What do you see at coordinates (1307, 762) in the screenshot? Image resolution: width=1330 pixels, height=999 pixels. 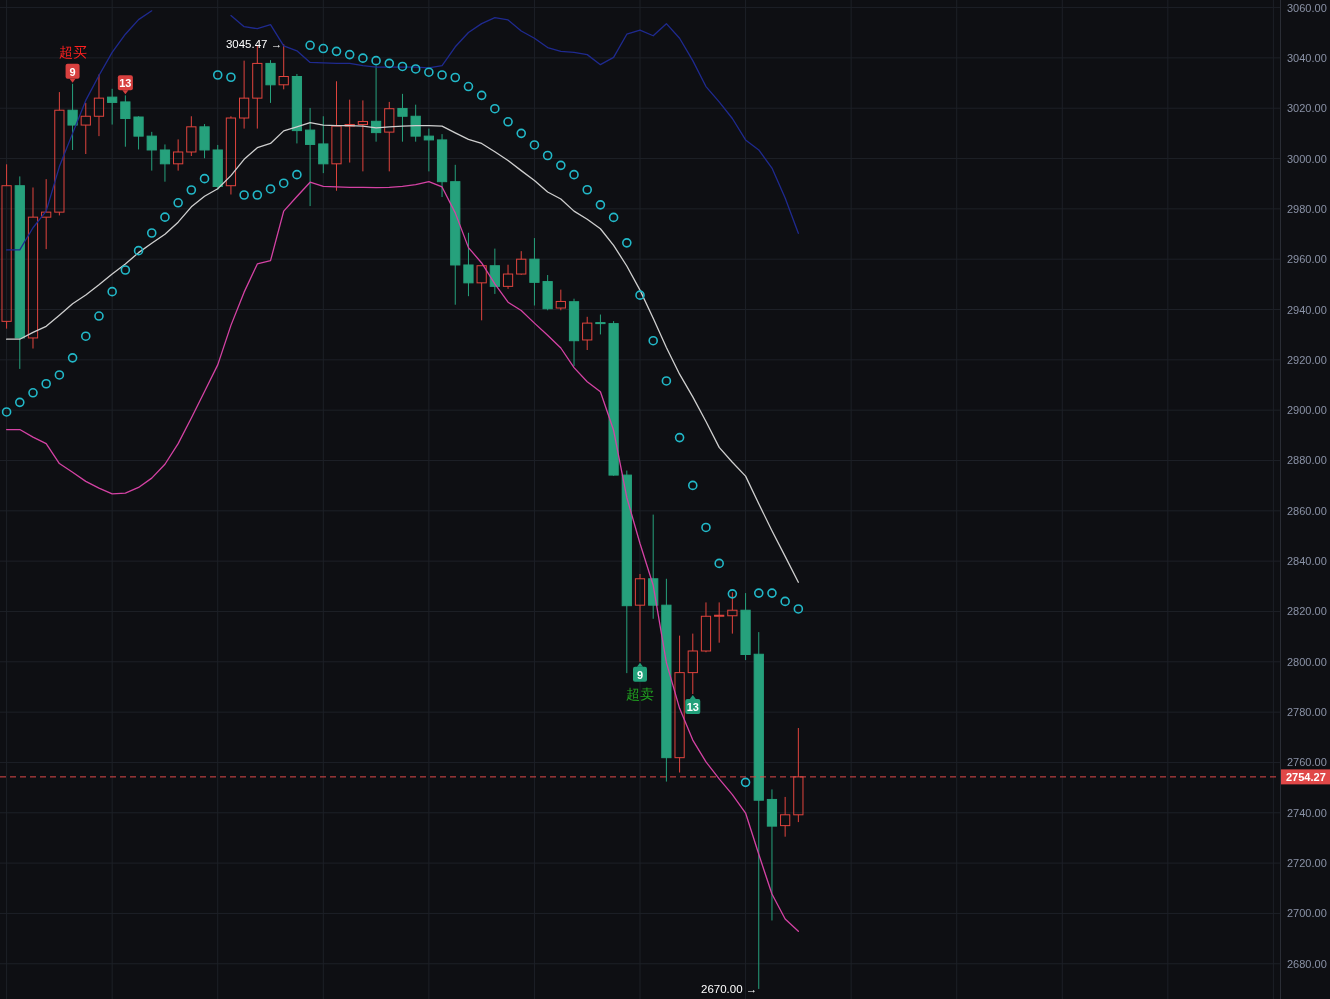 I see `y-tick-label: 2760.00` at bounding box center [1307, 762].